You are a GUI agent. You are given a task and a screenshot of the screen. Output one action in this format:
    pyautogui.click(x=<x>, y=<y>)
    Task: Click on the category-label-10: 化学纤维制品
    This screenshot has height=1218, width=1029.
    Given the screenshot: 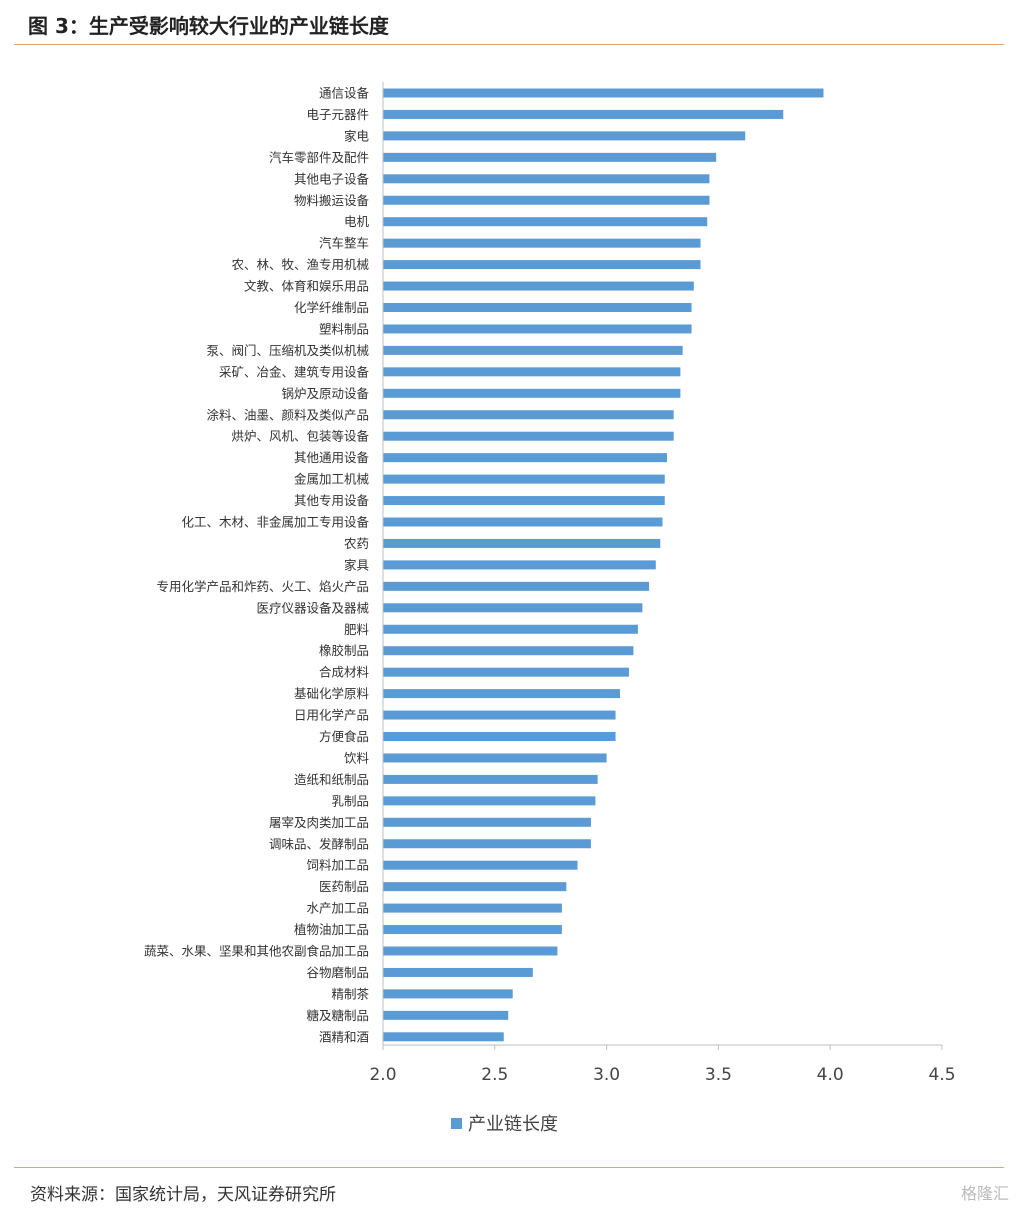 What is the action you would take?
    pyautogui.click(x=331, y=307)
    